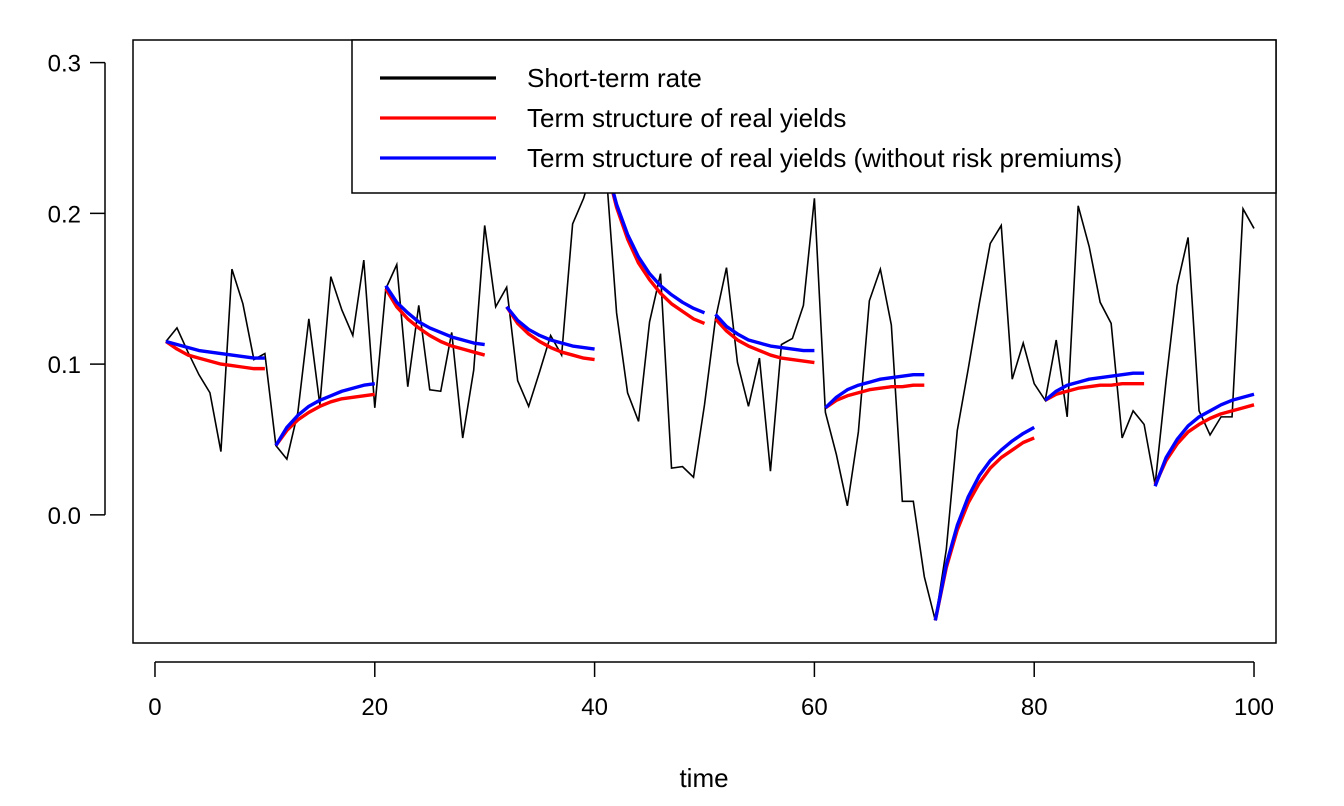  What do you see at coordinates (154, 707) in the screenshot?
I see `x-tick-label: 0` at bounding box center [154, 707].